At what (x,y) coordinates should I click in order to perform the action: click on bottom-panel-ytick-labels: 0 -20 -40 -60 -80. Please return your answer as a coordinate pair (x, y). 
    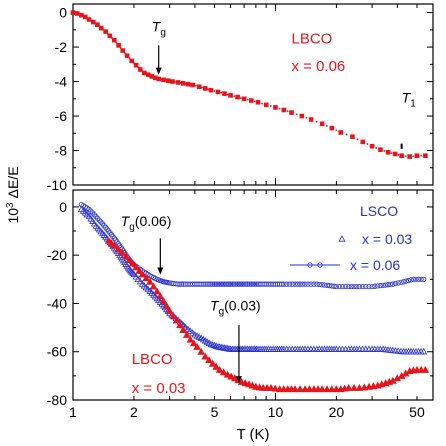
    Looking at the image, I should click on (57, 303).